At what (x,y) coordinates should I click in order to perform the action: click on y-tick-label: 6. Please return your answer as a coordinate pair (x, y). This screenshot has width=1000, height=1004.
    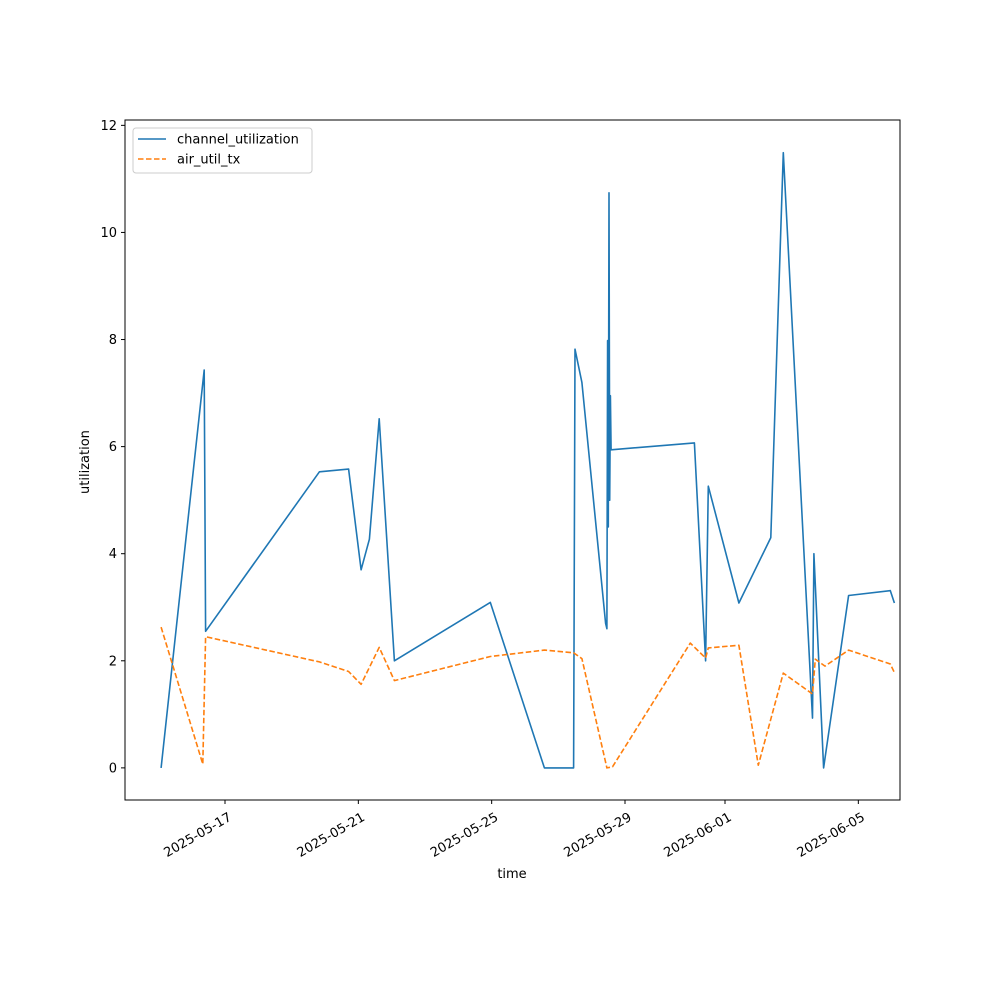
    Looking at the image, I should click on (113, 447).